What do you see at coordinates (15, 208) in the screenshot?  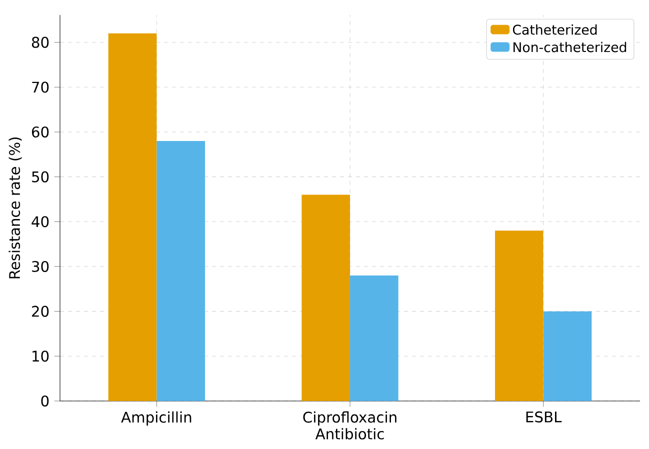 I see `y-axis-title: Resistance rate (%)` at bounding box center [15, 208].